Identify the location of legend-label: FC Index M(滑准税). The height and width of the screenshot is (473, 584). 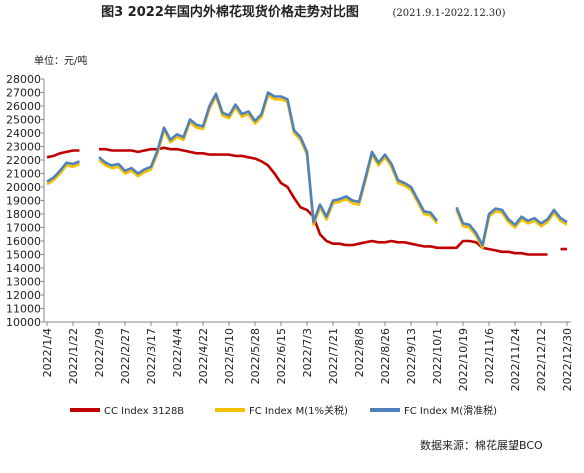
(450, 410).